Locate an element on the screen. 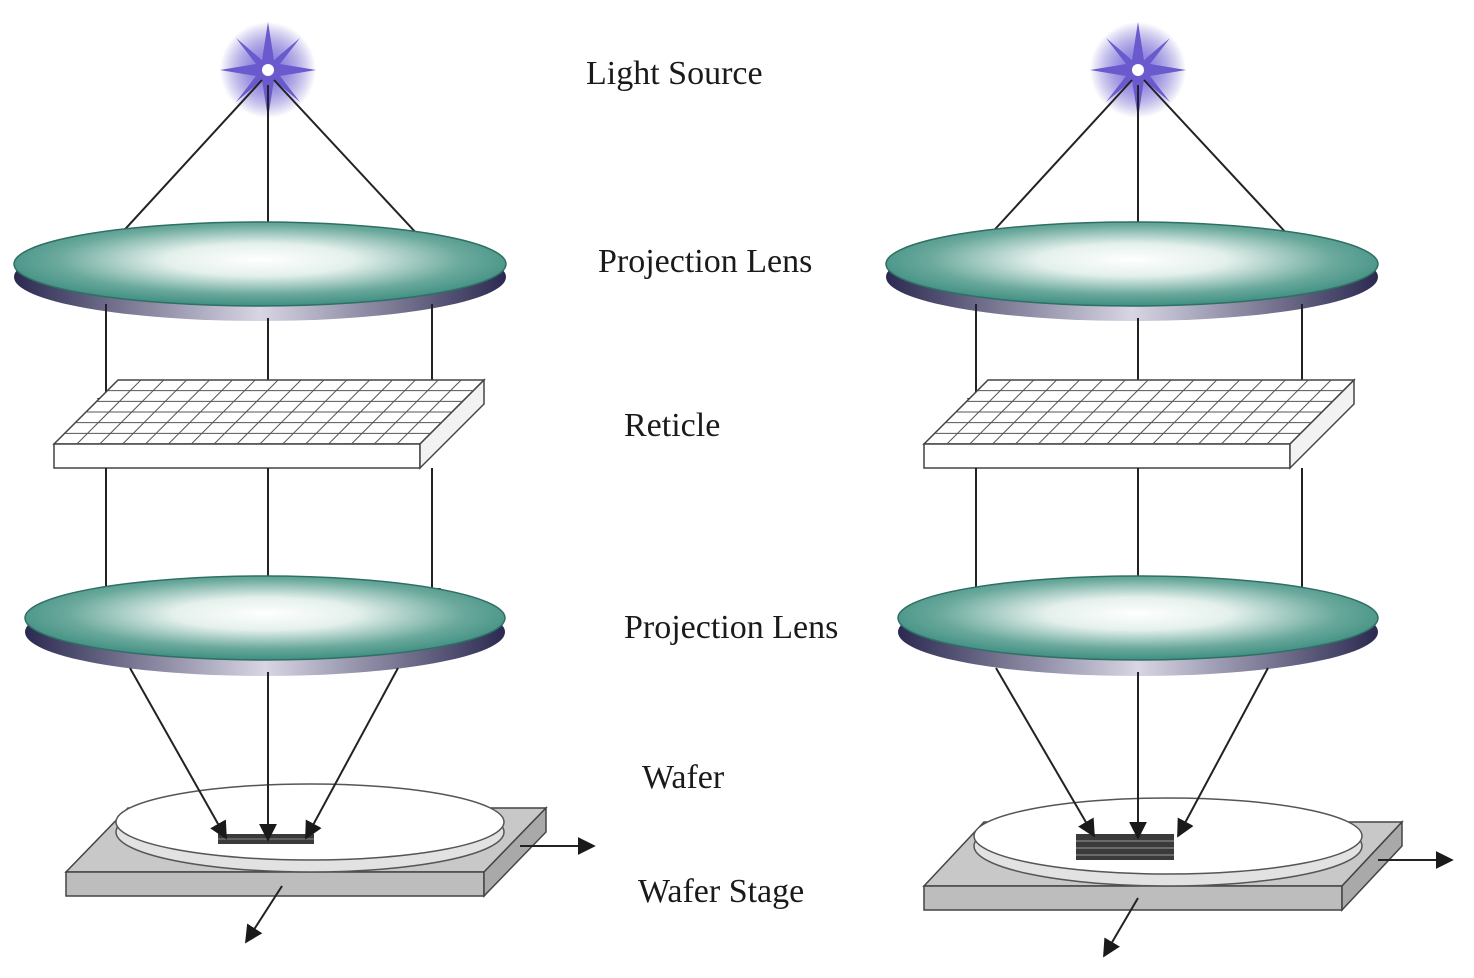 The height and width of the screenshot is (978, 1474). wafer-left is located at coordinates (310, 828).